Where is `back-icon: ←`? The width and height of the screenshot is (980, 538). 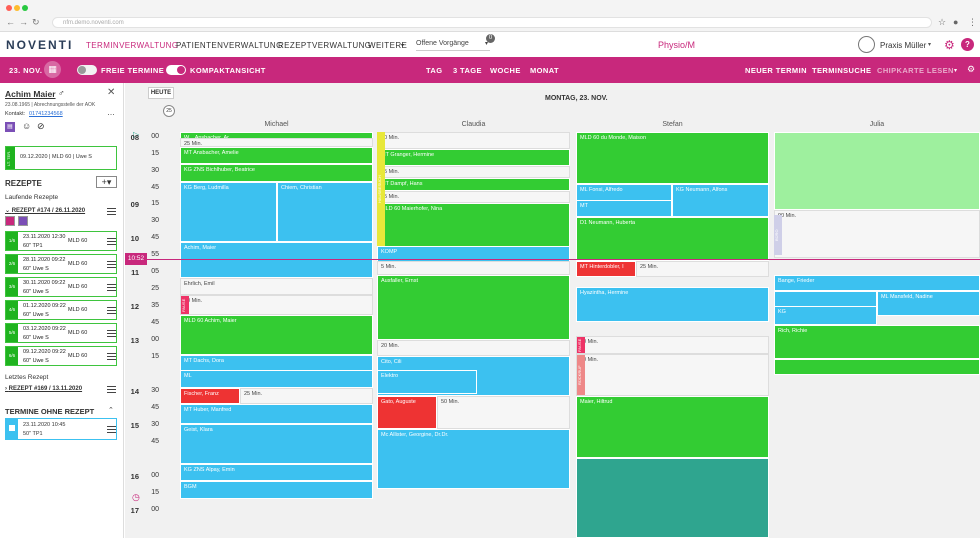 back-icon: ← is located at coordinates (10, 22).